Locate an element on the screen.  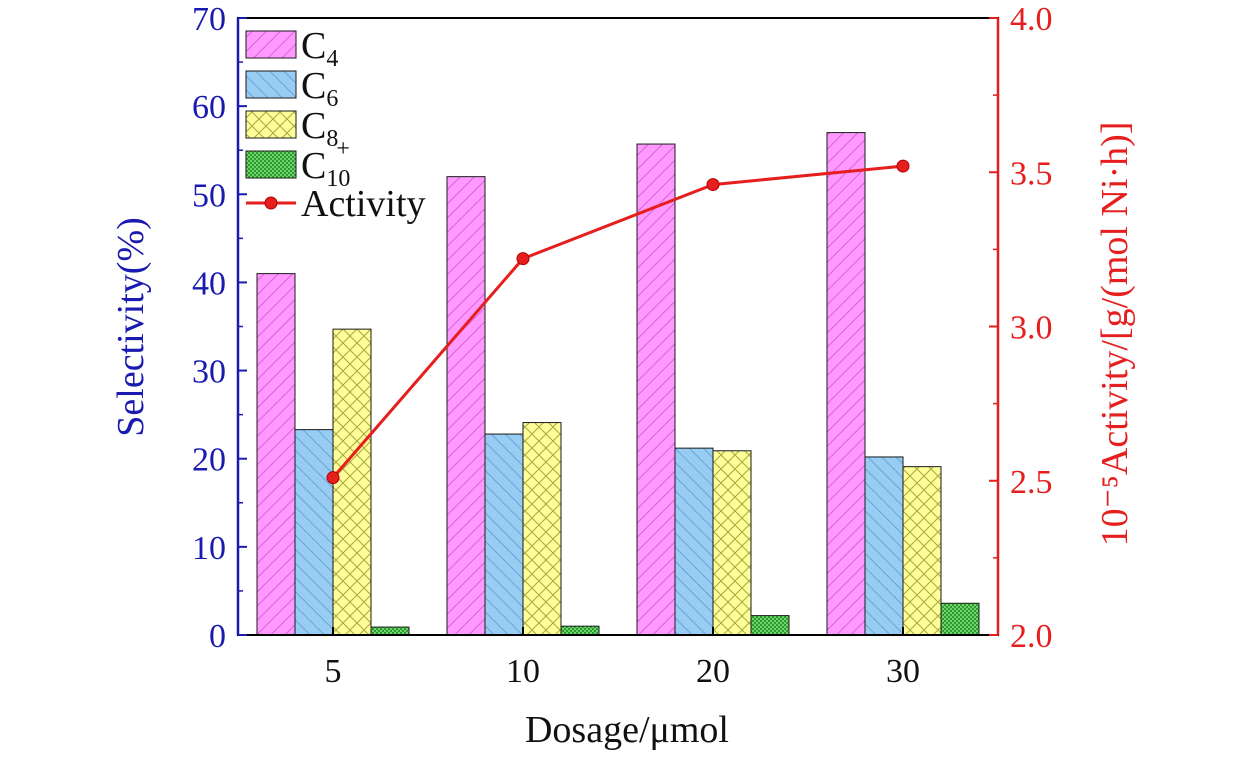
left-tick-label: 60 is located at coordinates (209, 107).